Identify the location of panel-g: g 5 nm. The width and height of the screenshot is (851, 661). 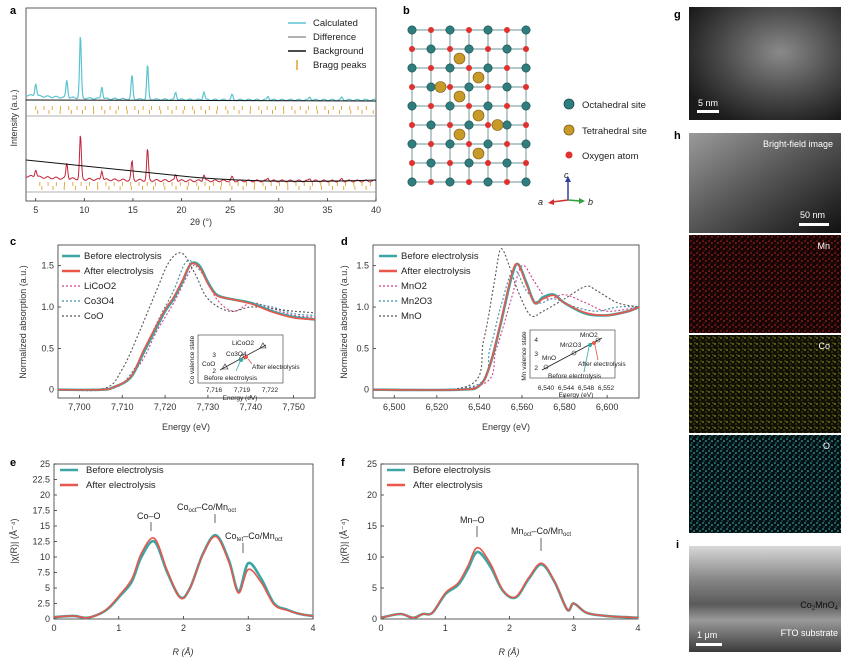
(757, 63).